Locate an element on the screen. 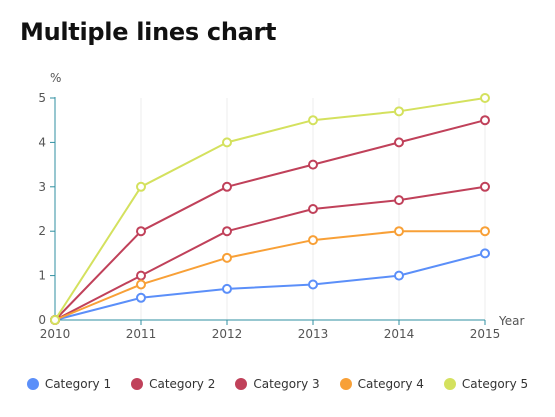  y-tick-label: 0 is located at coordinates (42, 320).